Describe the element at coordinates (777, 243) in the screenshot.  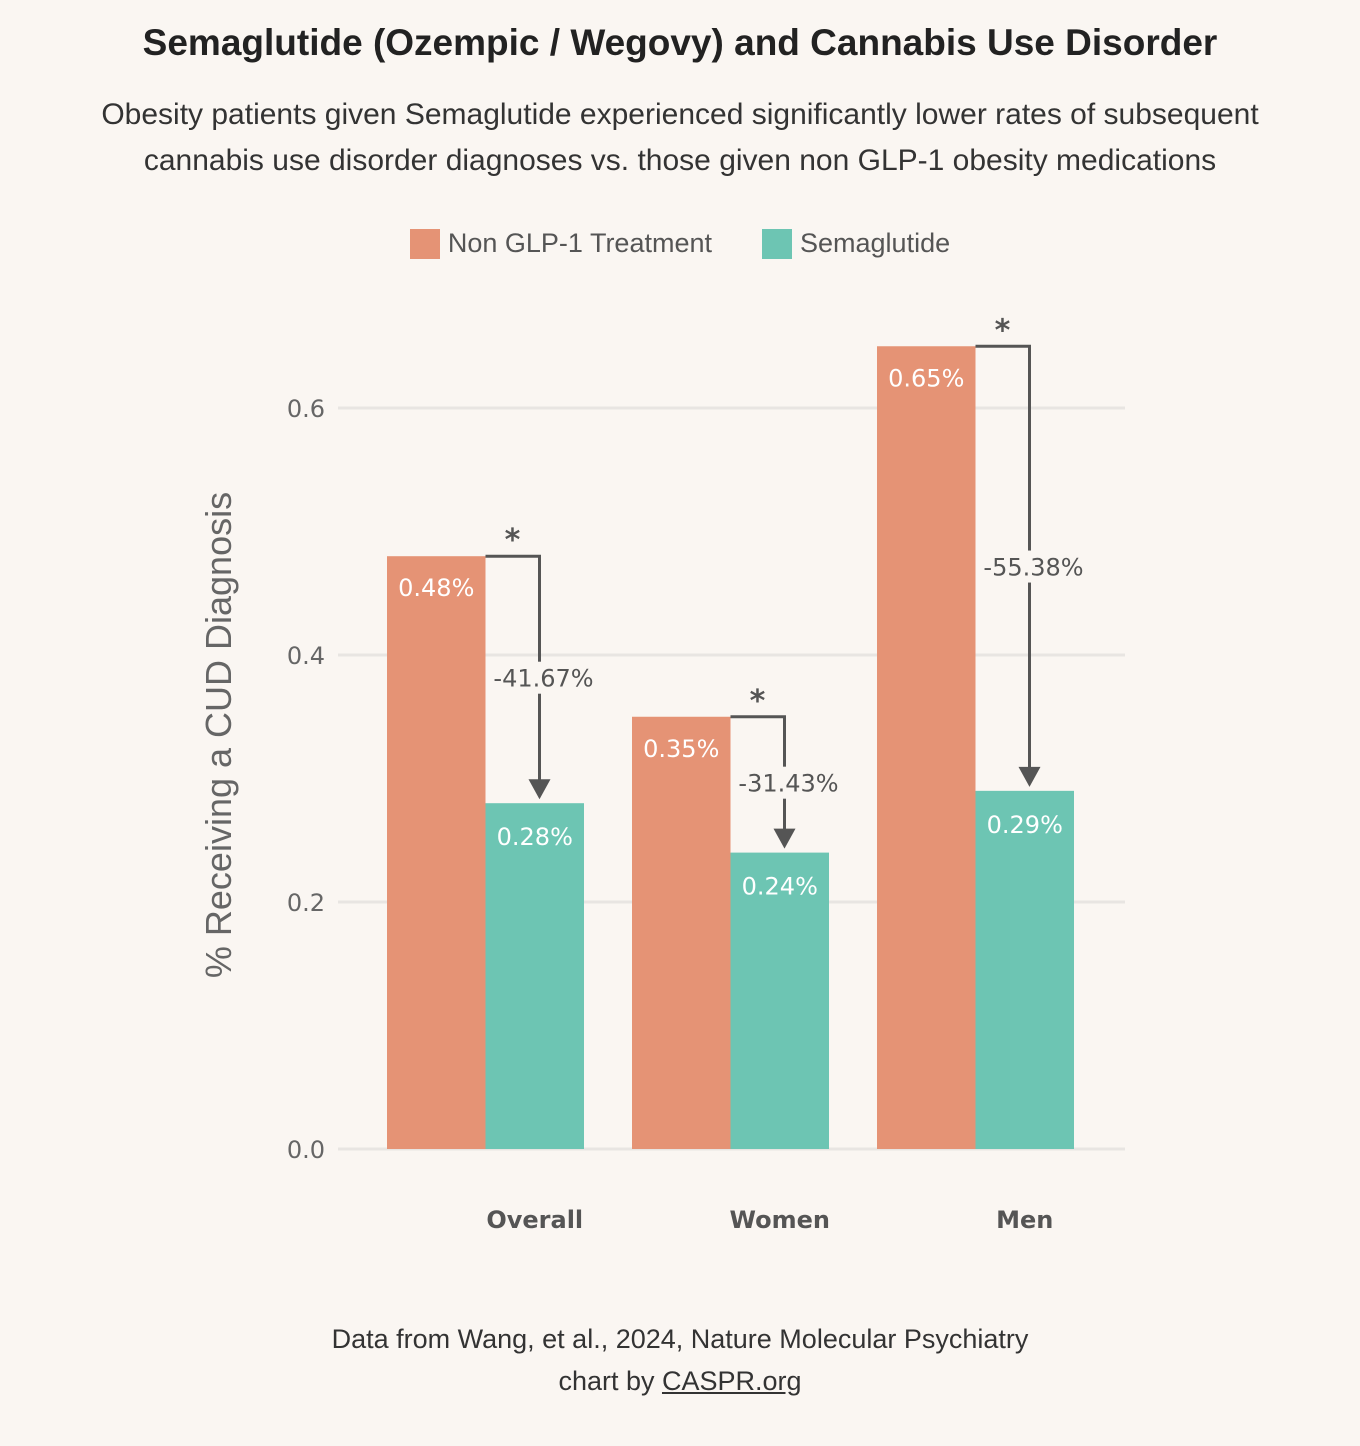
I see `legend-swatch-semaglutide` at that location.